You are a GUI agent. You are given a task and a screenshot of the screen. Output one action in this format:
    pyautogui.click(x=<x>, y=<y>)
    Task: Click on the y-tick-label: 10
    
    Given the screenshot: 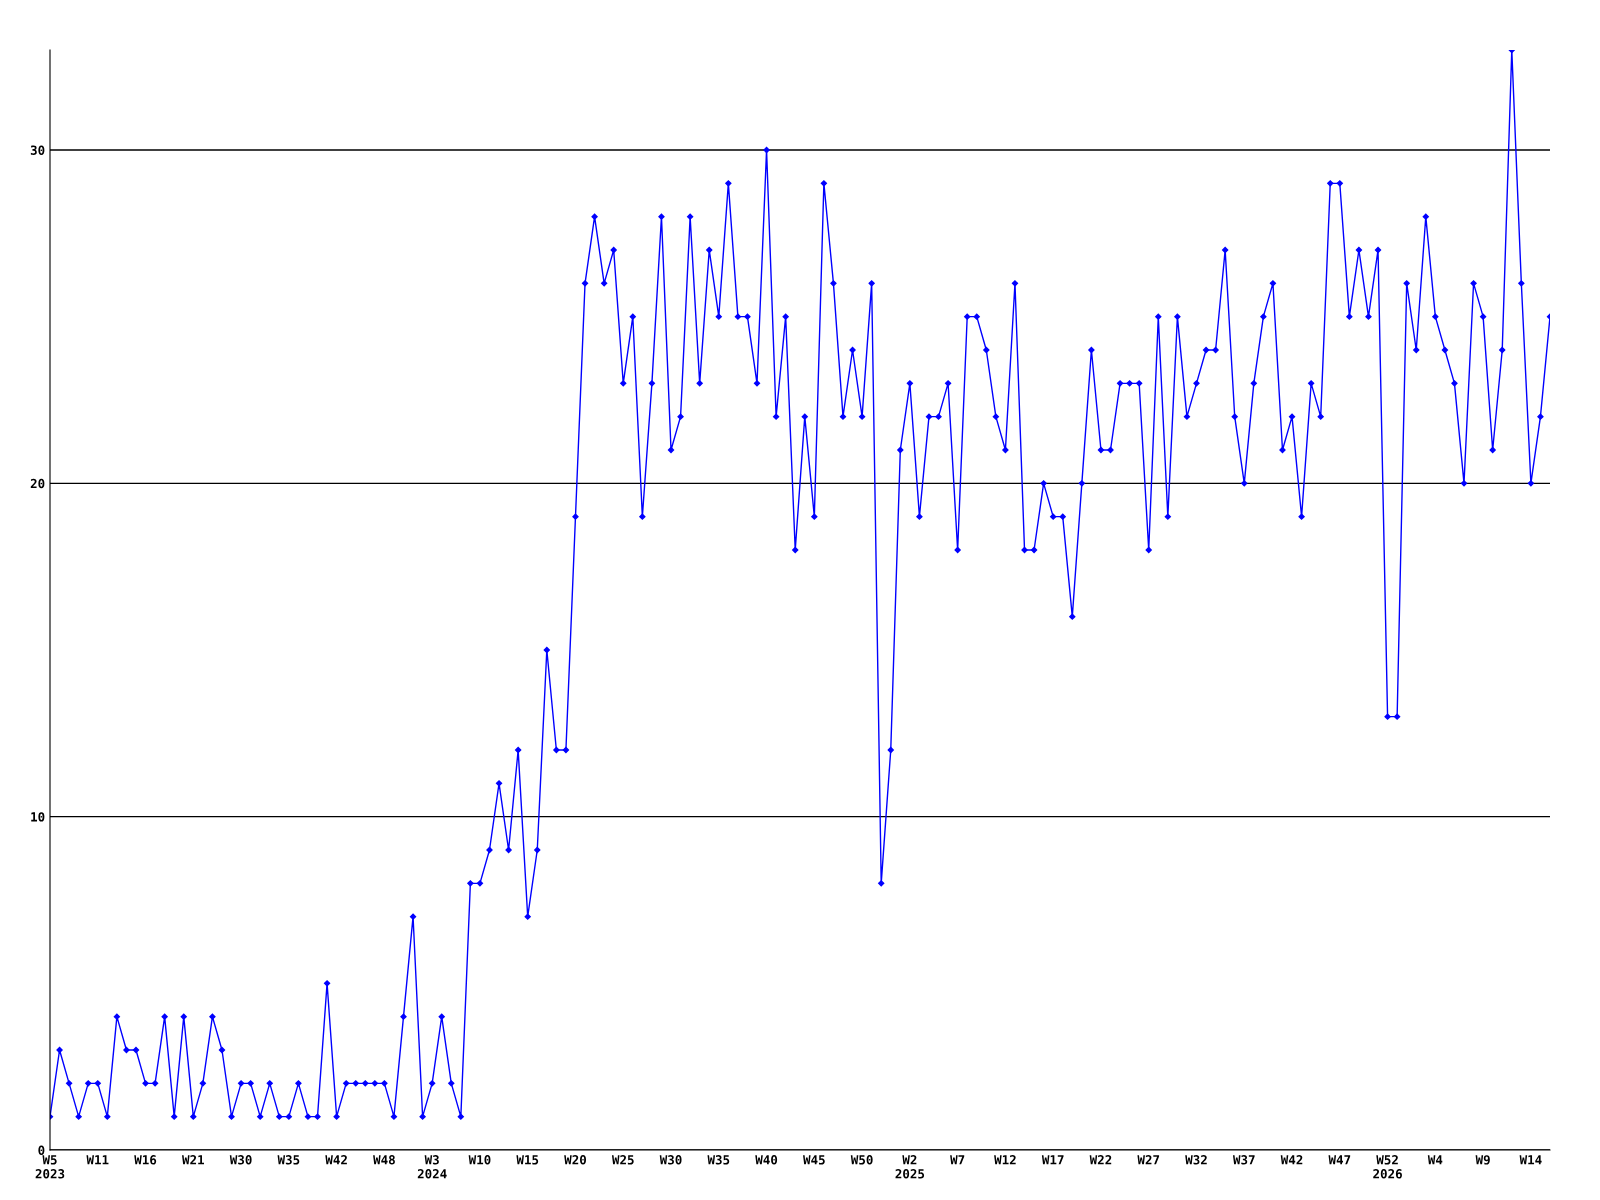 What is the action you would take?
    pyautogui.click(x=38, y=817)
    